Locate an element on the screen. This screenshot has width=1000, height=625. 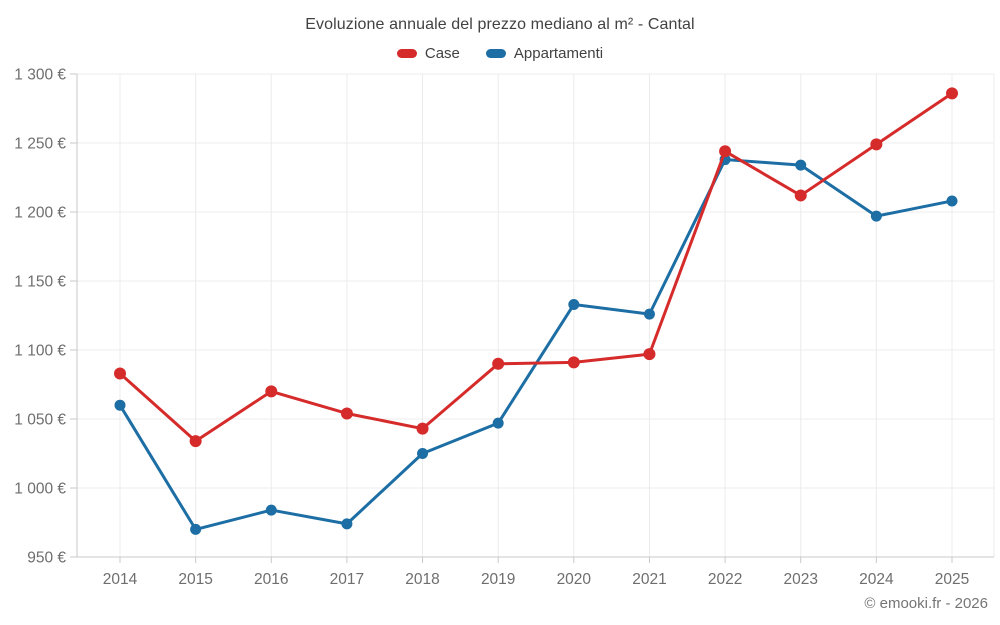
data-point-case-2021 is located at coordinates (649, 354).